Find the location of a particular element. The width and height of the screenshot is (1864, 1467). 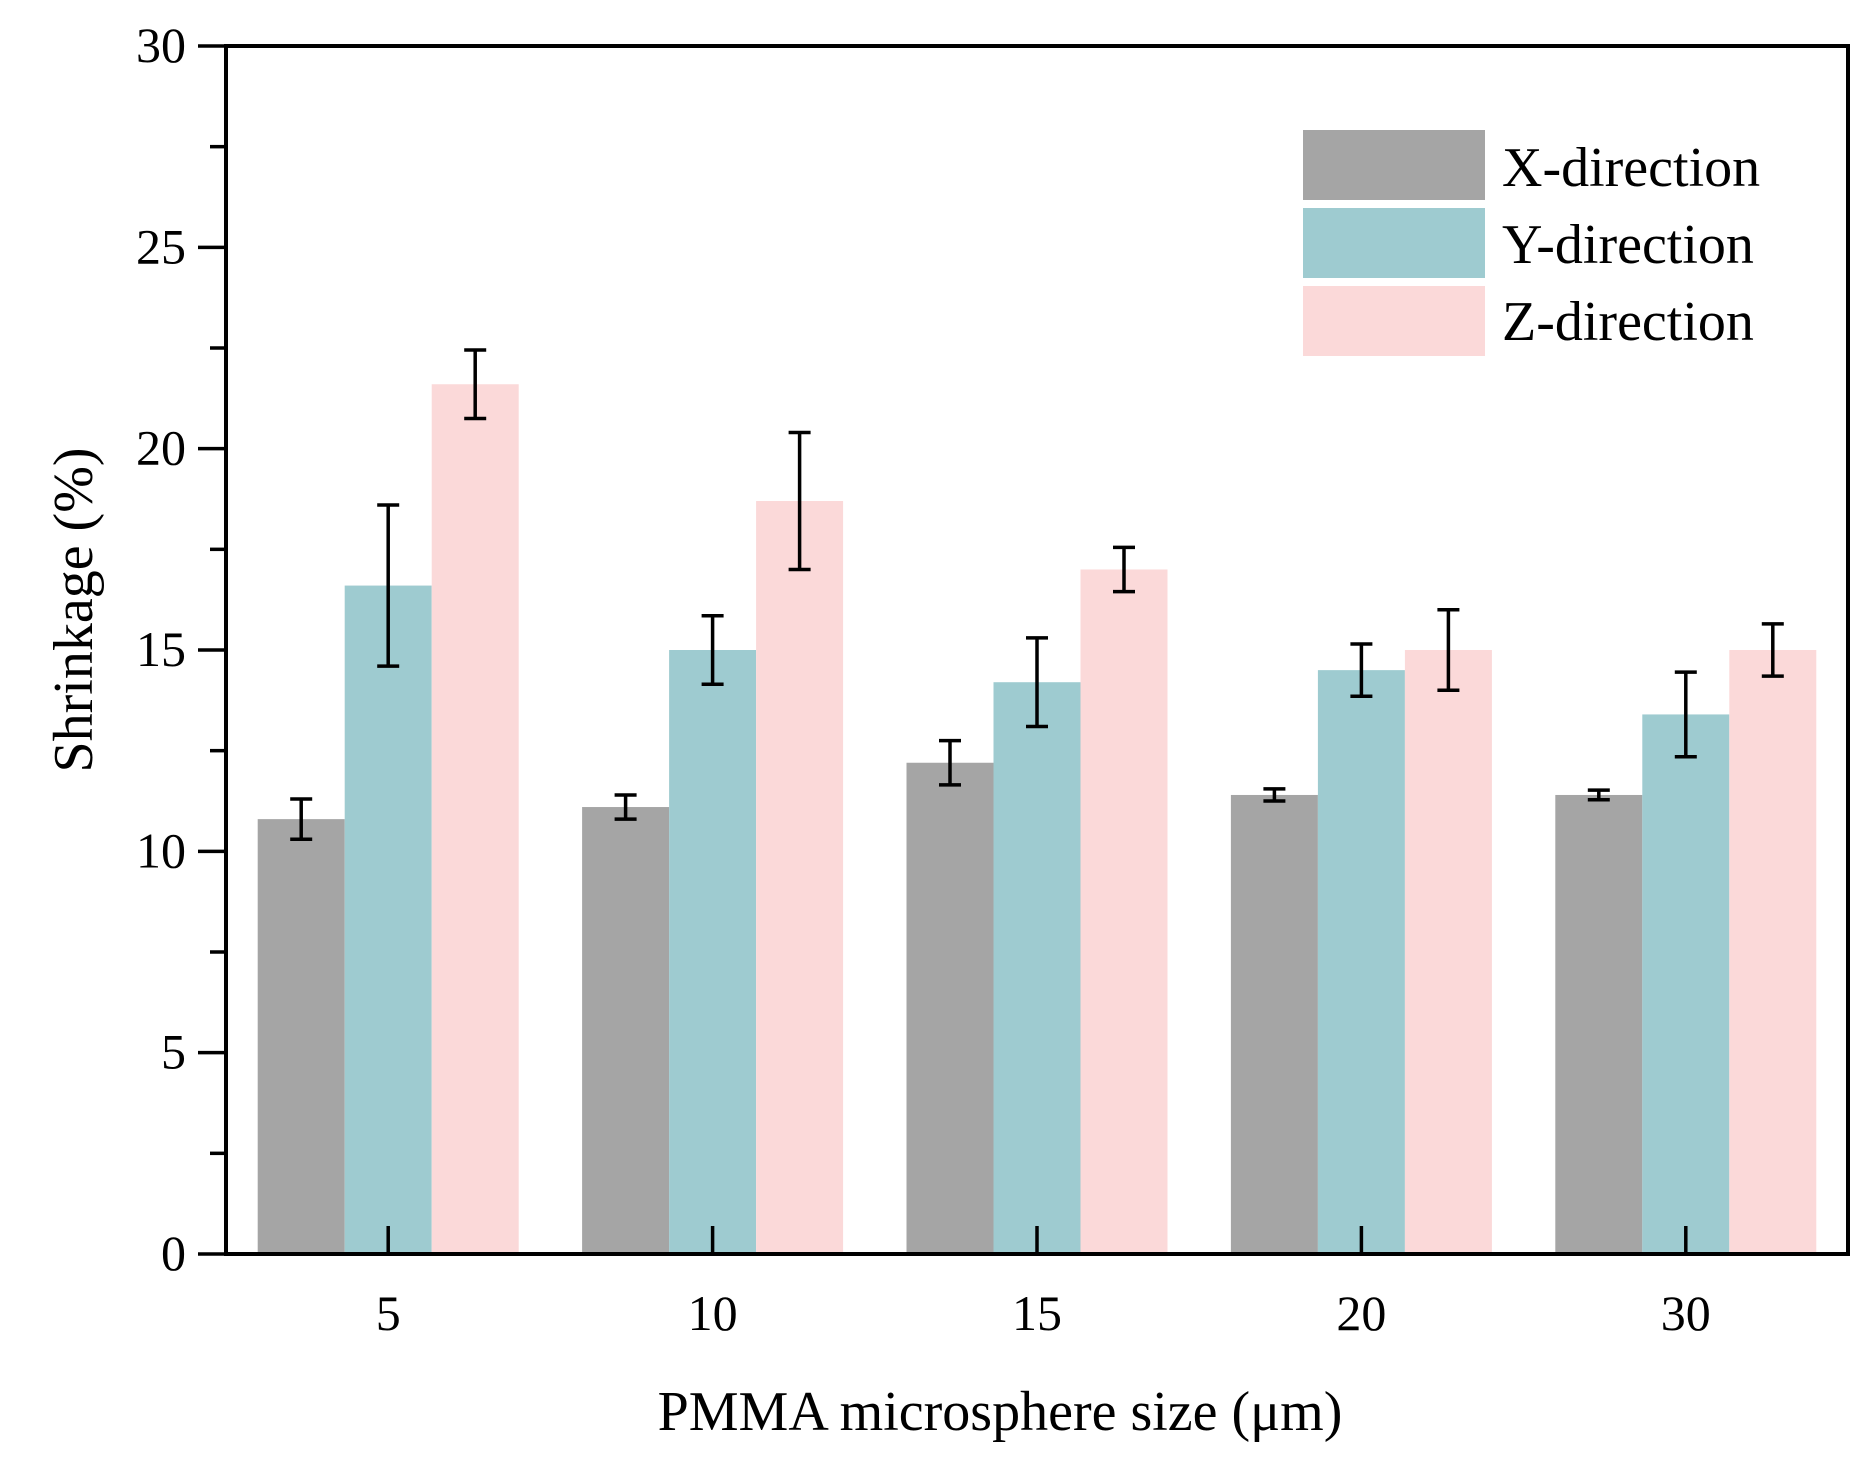

y-tick-label-25: 25 is located at coordinates (161, 246).